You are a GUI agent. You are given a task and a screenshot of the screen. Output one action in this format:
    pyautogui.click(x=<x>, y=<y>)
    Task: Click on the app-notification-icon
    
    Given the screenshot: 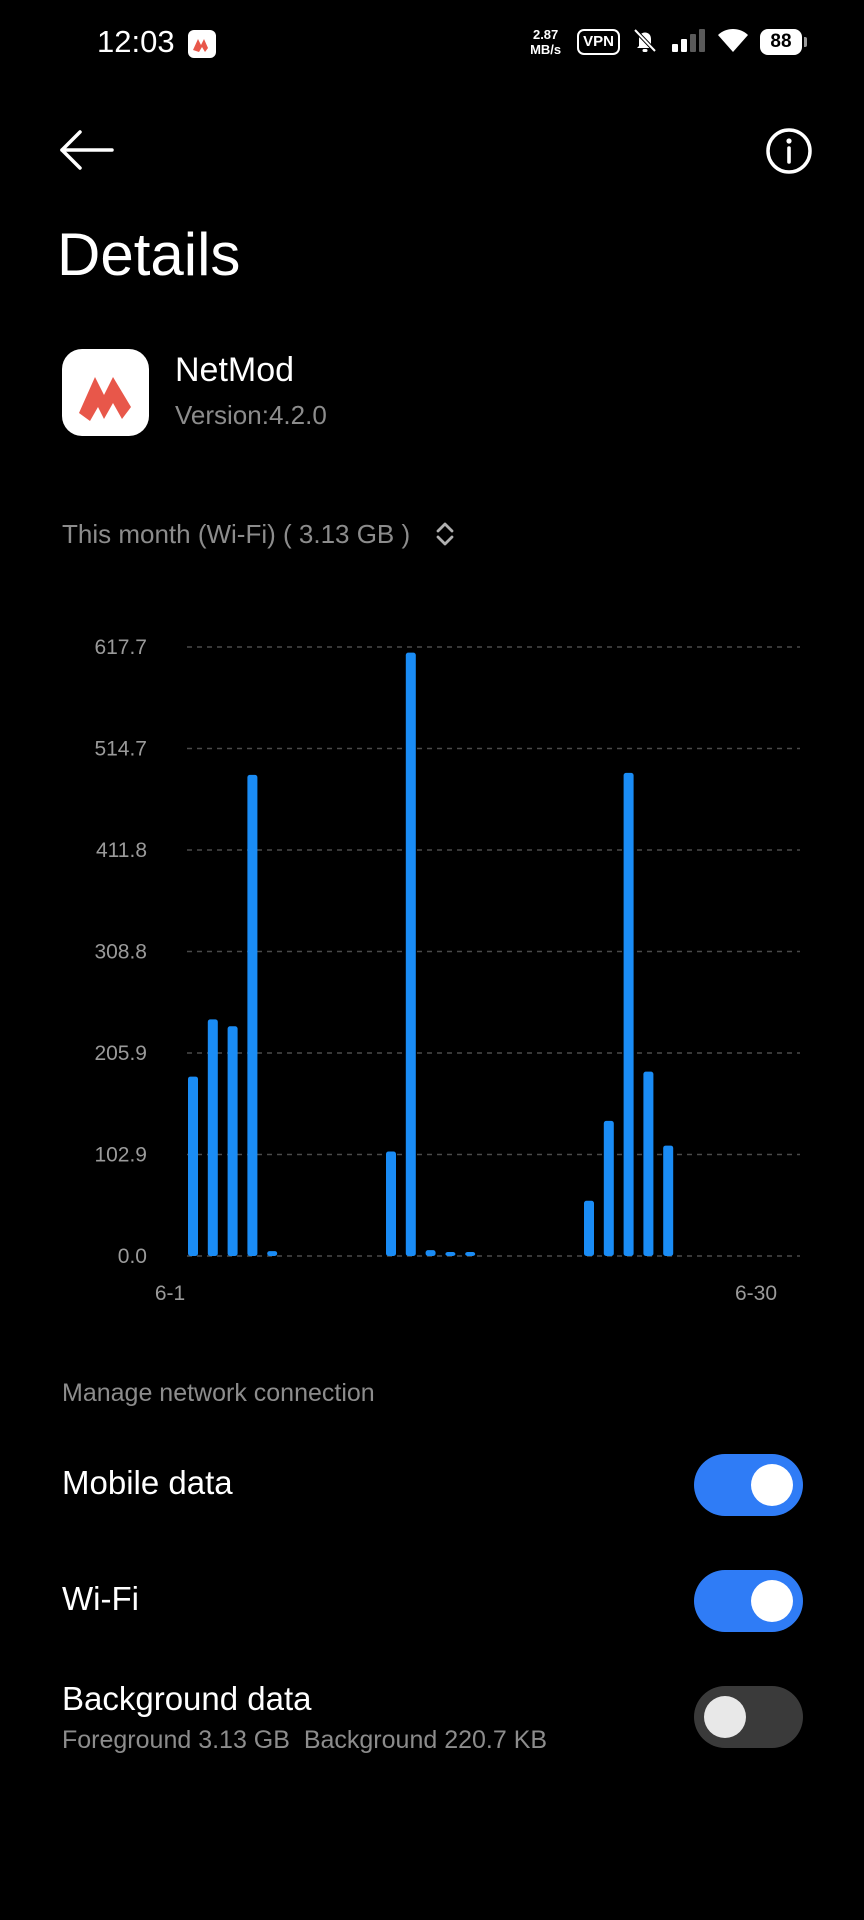 What is the action you would take?
    pyautogui.click(x=202, y=44)
    